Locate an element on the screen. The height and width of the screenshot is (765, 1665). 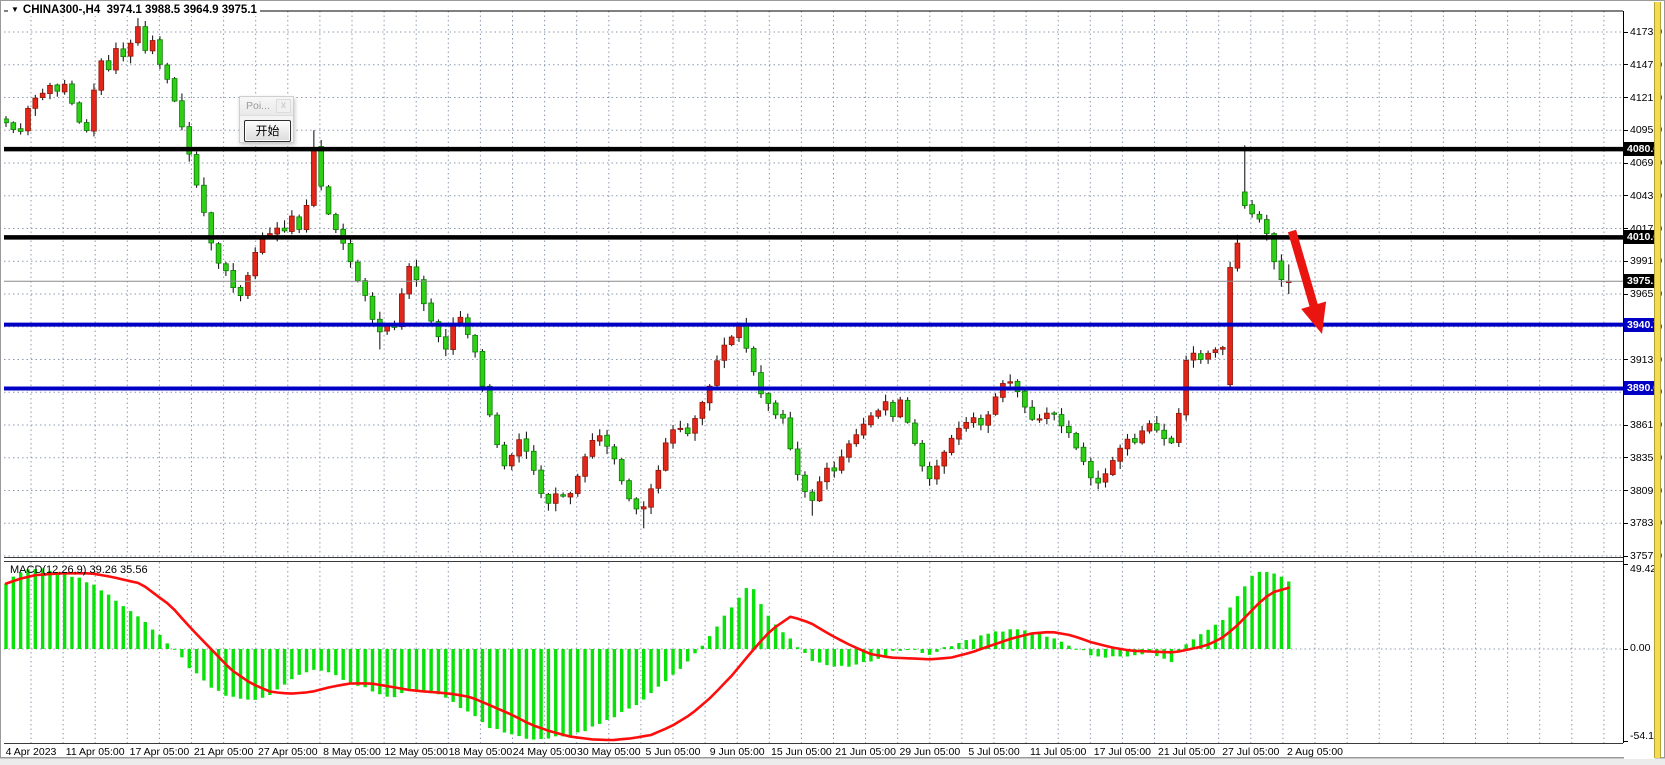
popup-window: Poi... x 开始 is located at coordinates (266, 119).